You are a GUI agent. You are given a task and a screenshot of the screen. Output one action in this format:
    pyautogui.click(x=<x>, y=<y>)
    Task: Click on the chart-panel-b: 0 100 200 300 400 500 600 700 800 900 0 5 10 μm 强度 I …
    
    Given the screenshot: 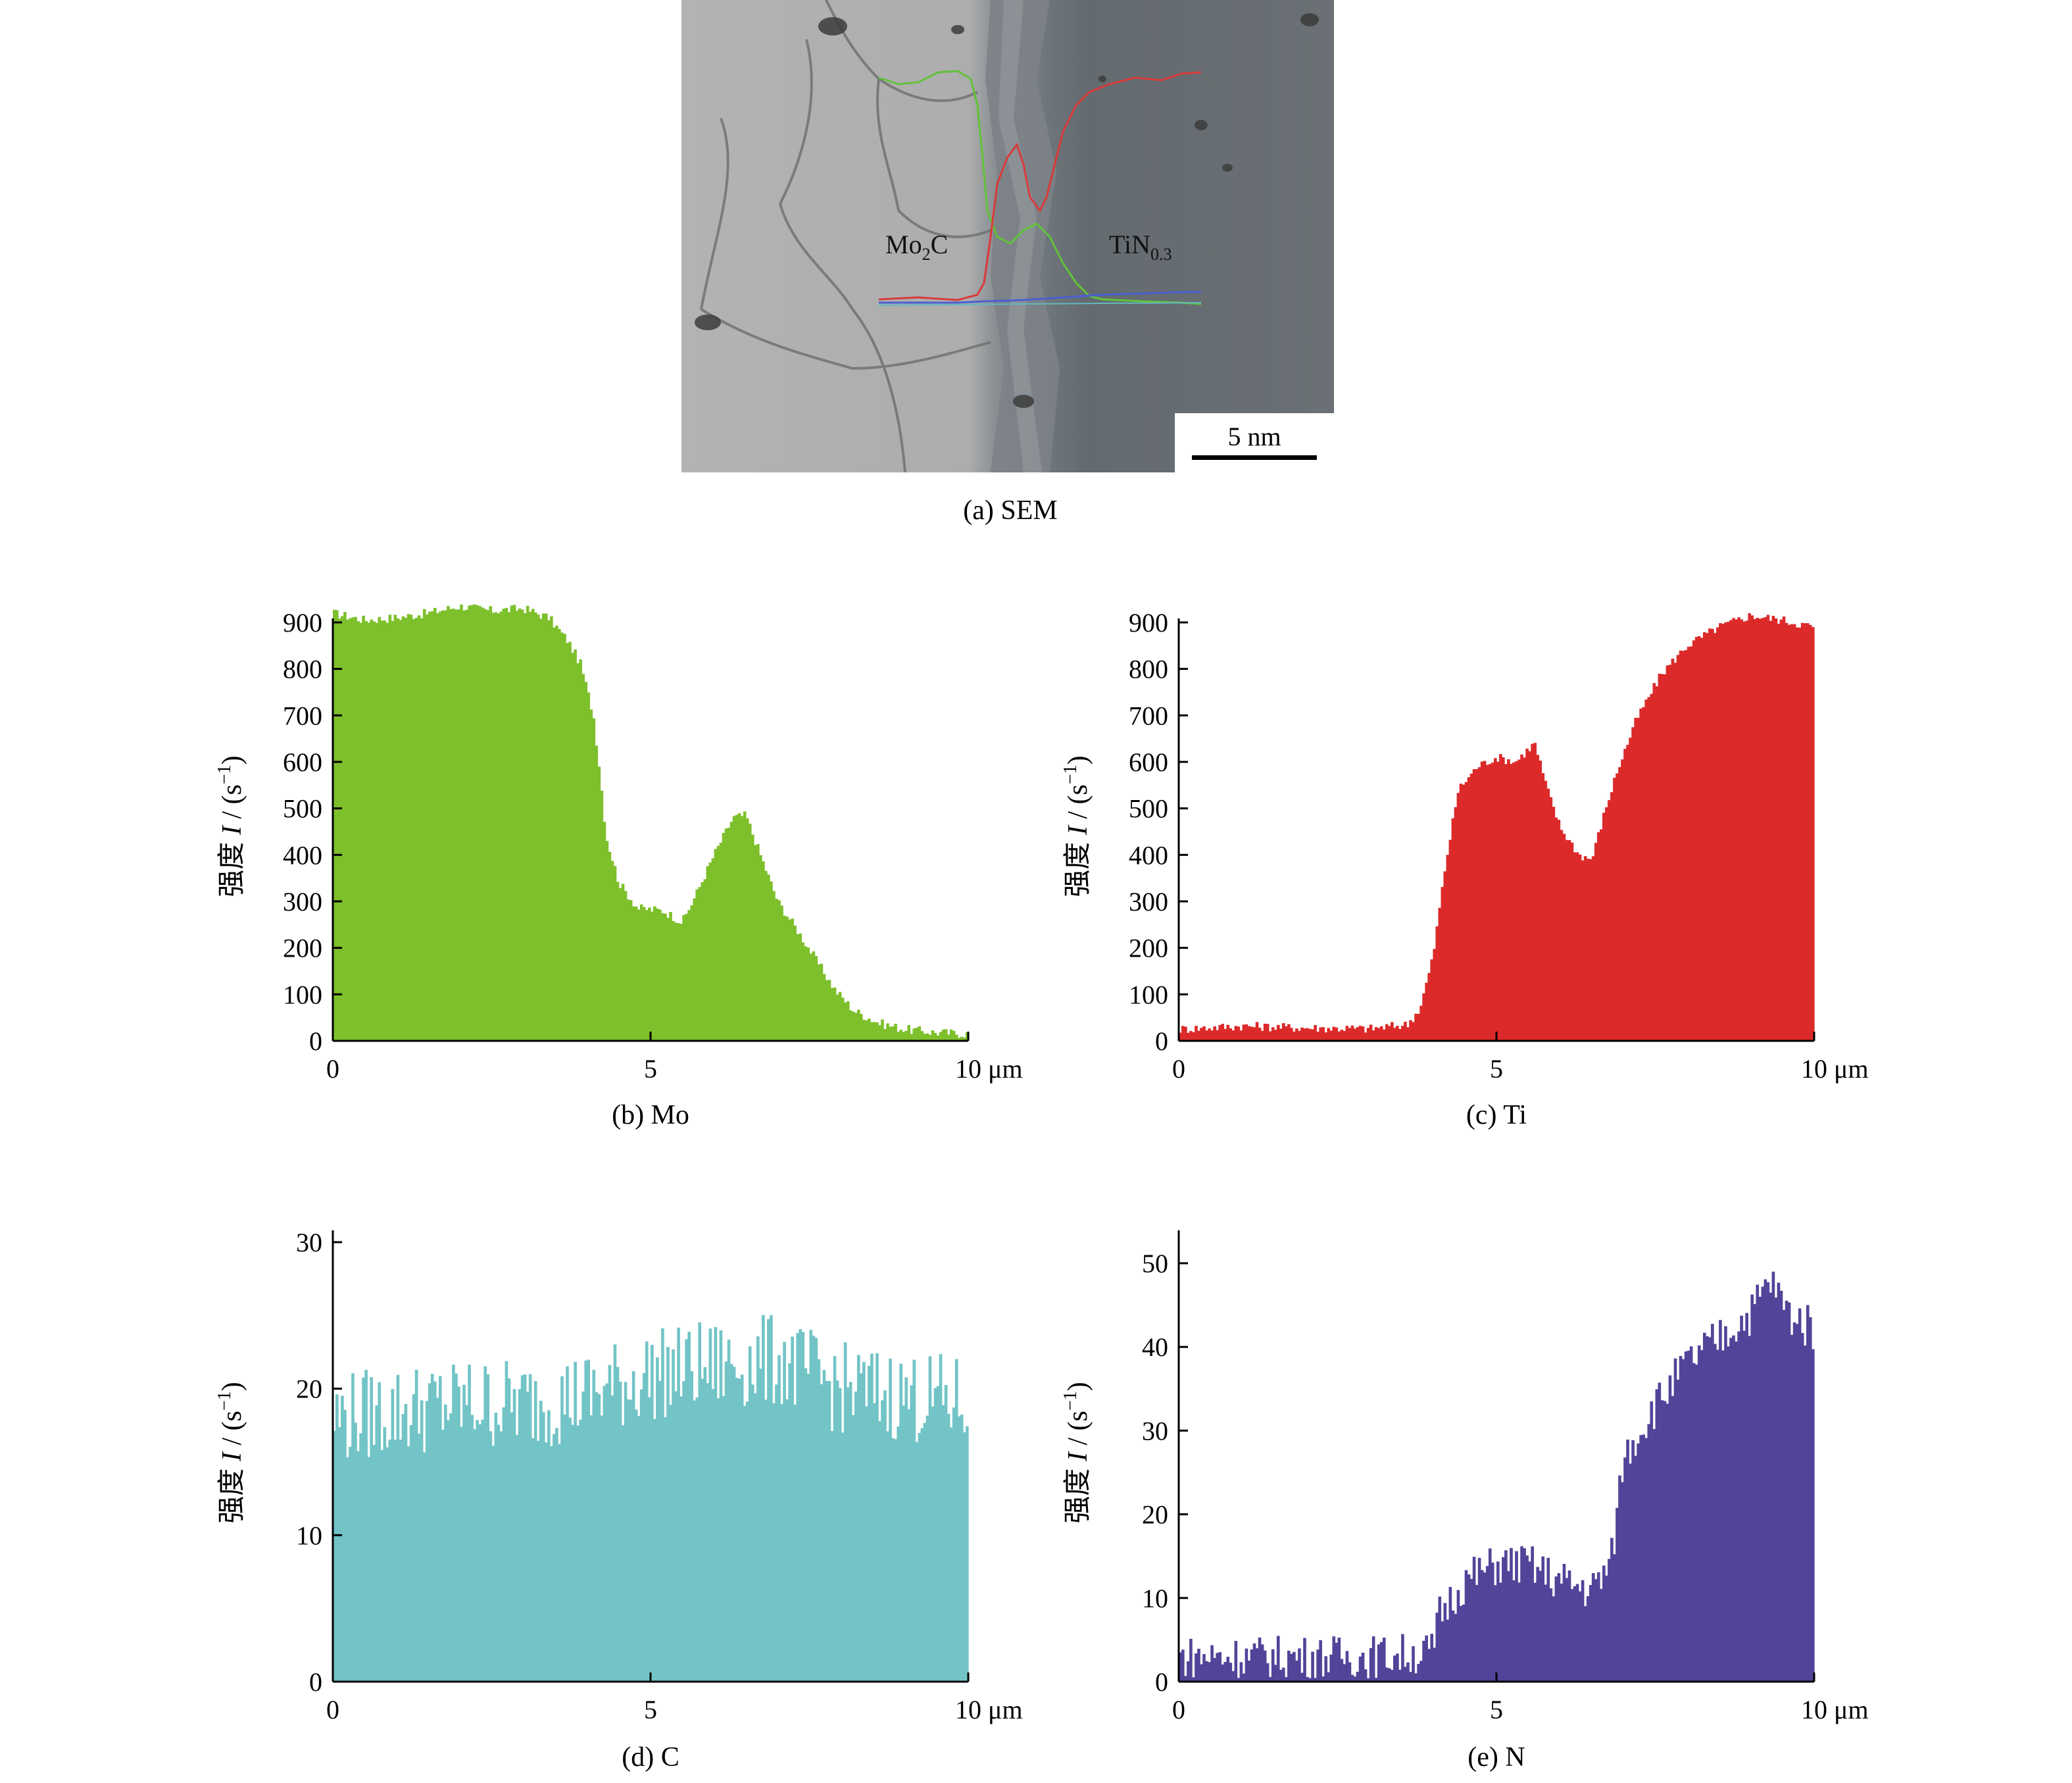 What is the action you would take?
    pyautogui.click(x=618, y=867)
    